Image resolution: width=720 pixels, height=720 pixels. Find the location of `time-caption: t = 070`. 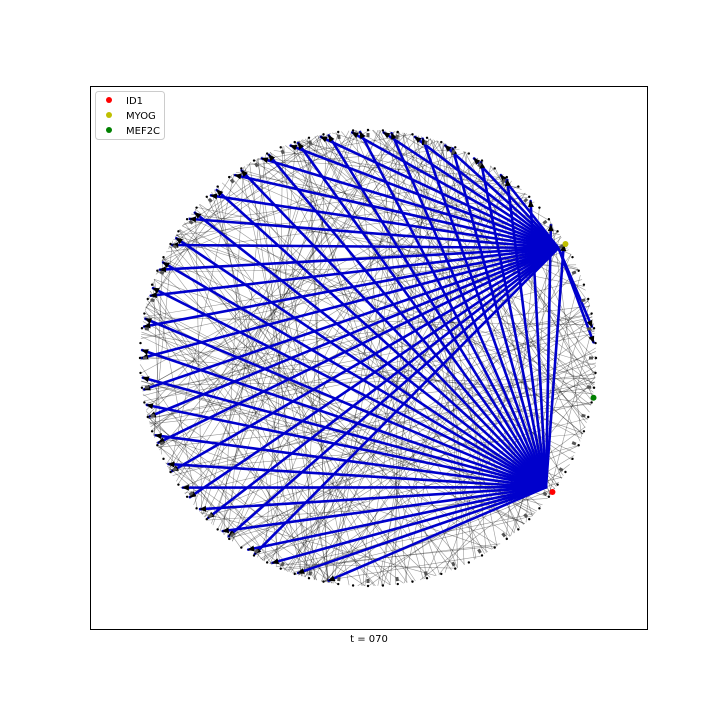

time-caption: t = 070 is located at coordinates (369, 639).